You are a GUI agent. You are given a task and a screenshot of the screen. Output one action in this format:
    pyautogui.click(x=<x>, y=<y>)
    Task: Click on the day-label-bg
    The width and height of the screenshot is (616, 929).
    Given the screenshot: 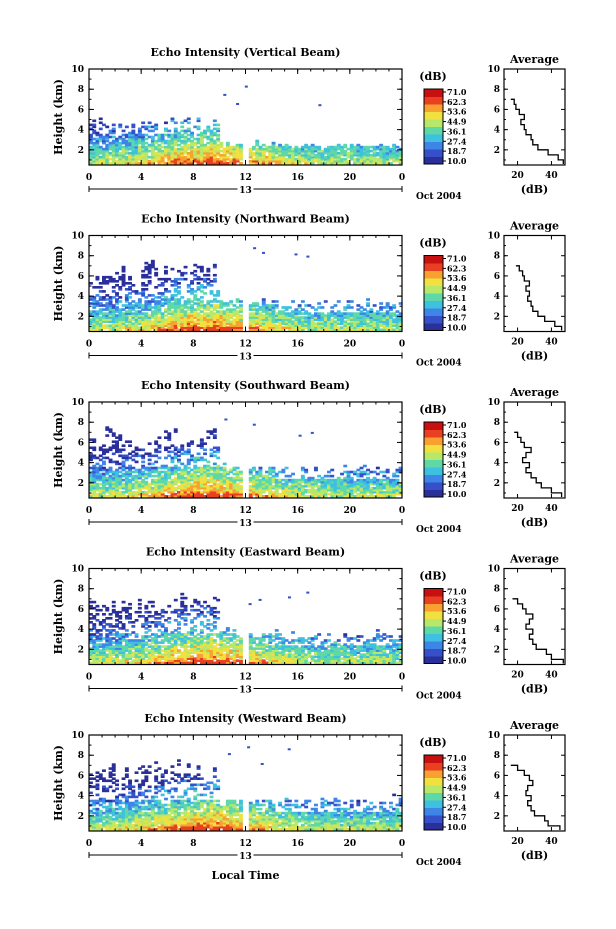 What is the action you would take?
    pyautogui.click(x=245, y=189)
    